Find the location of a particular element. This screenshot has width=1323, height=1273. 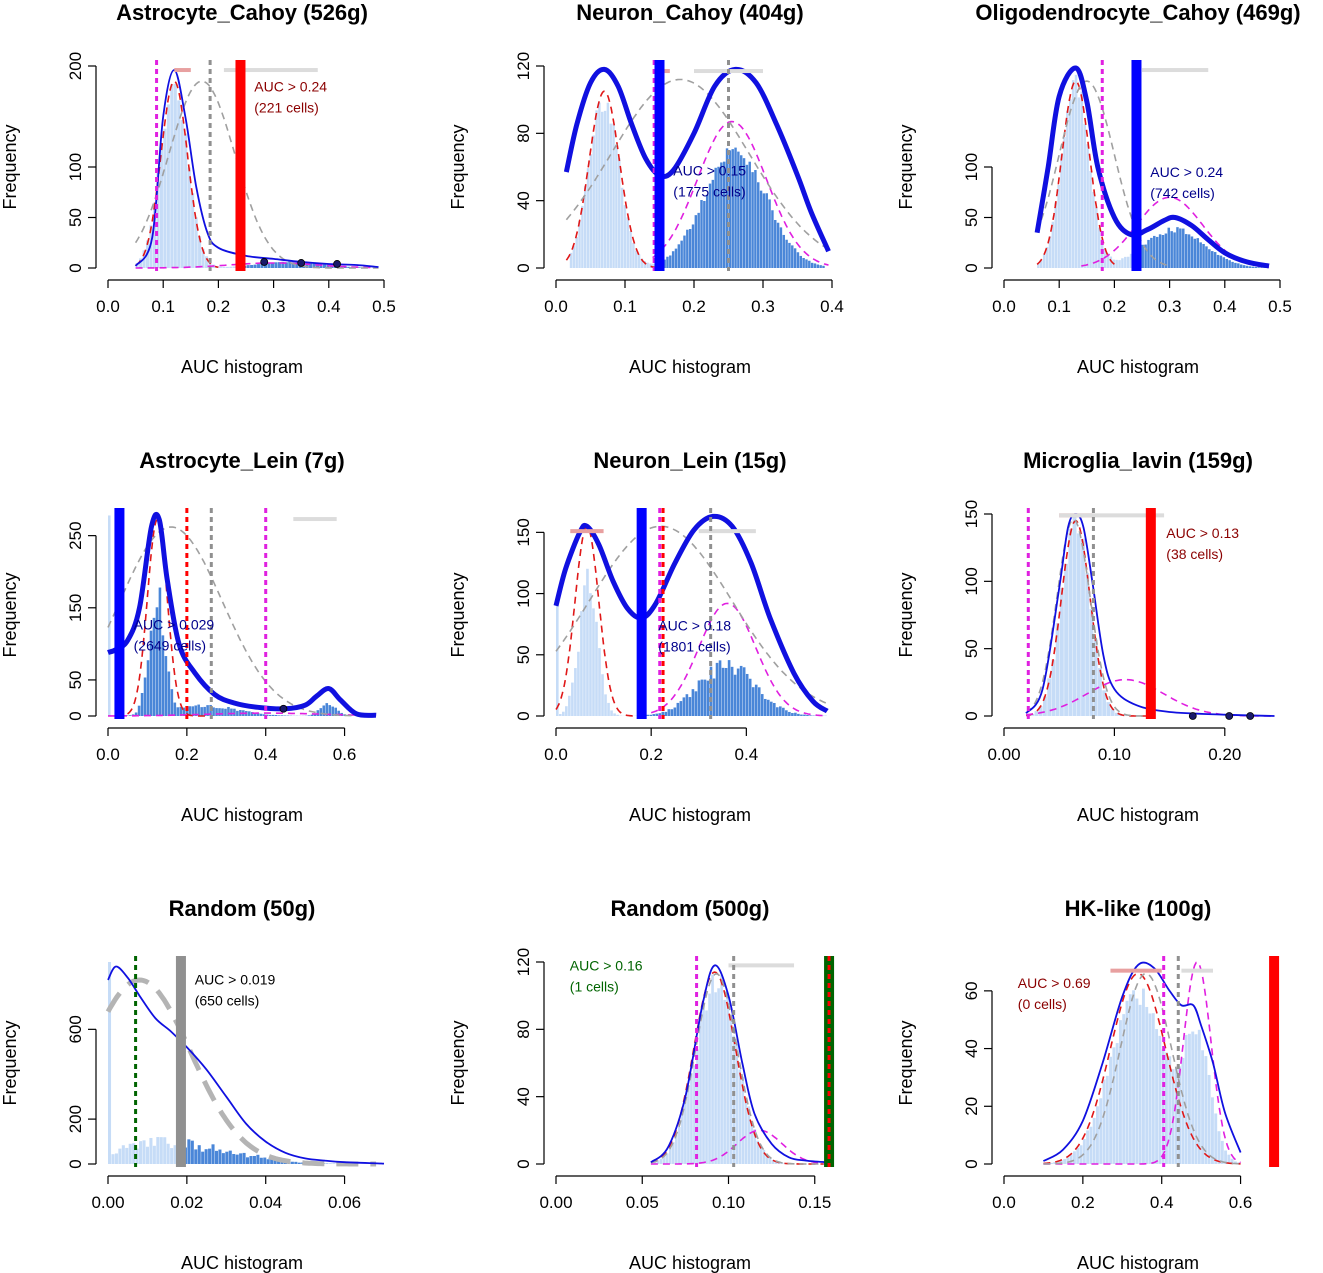

gaussian-fit-gray is located at coordinates (256, 174).